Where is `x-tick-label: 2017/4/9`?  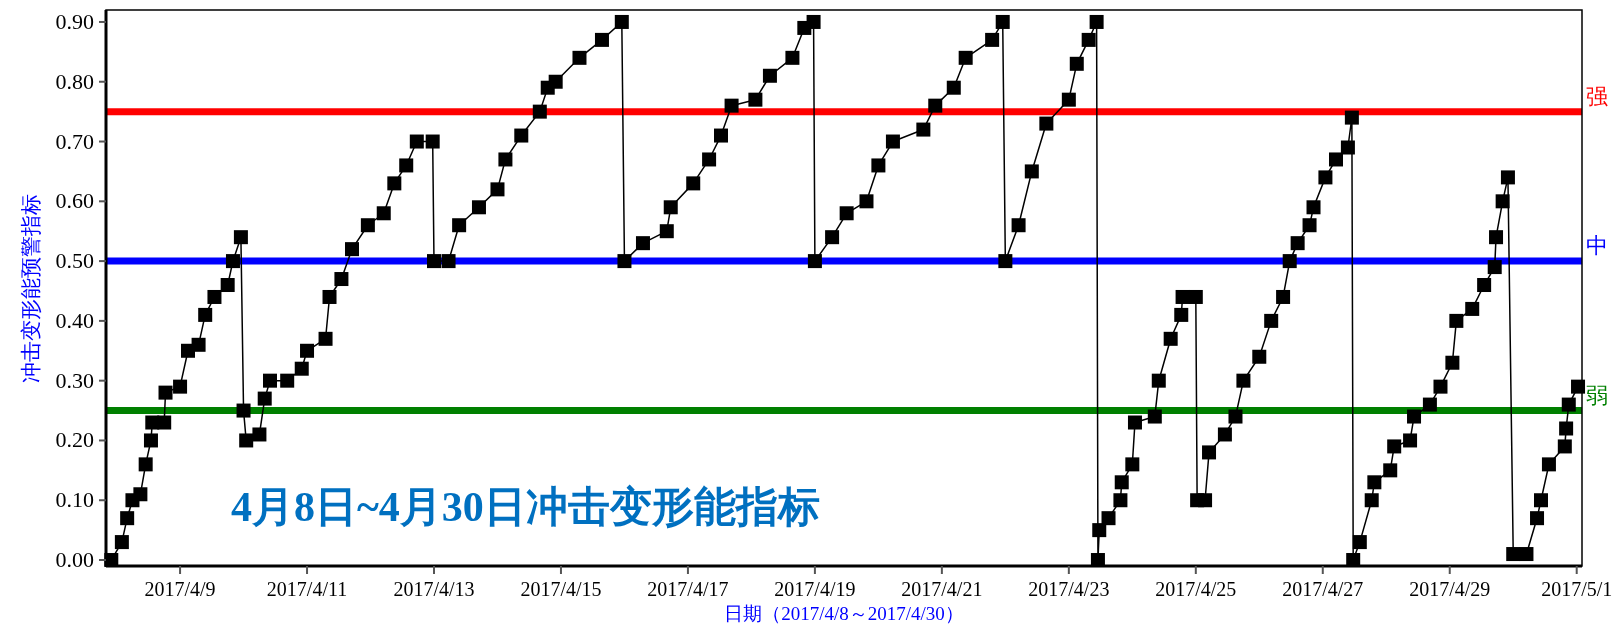
x-tick-label: 2017/4/9 is located at coordinates (180, 589).